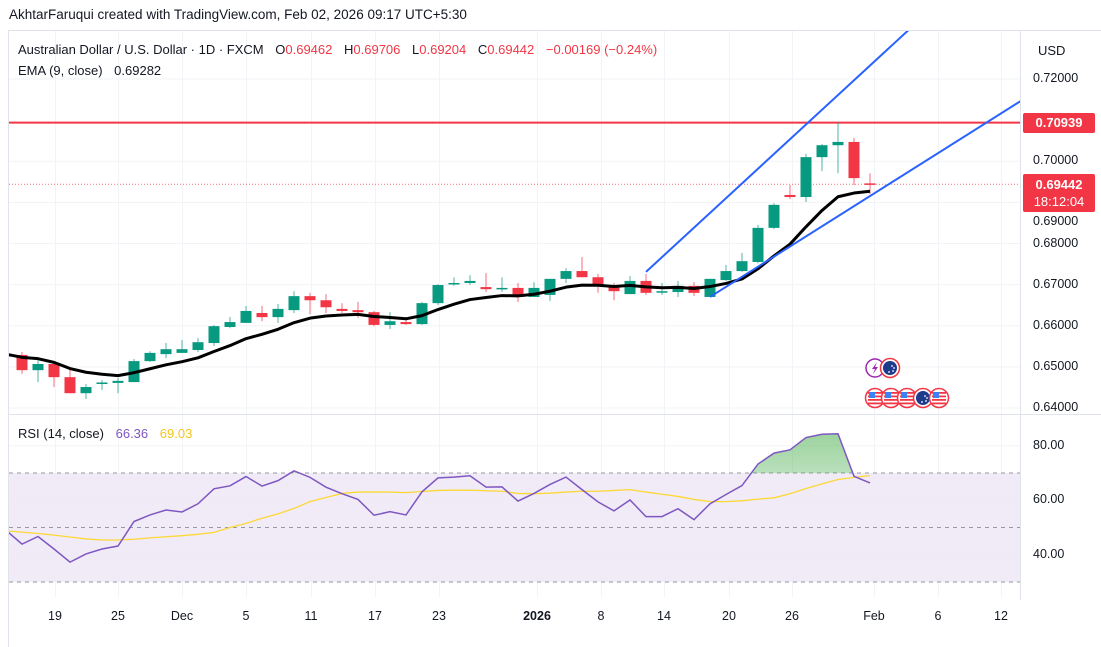  Describe the element at coordinates (132, 433) in the screenshot. I see `rsi-value: 66.36` at that location.